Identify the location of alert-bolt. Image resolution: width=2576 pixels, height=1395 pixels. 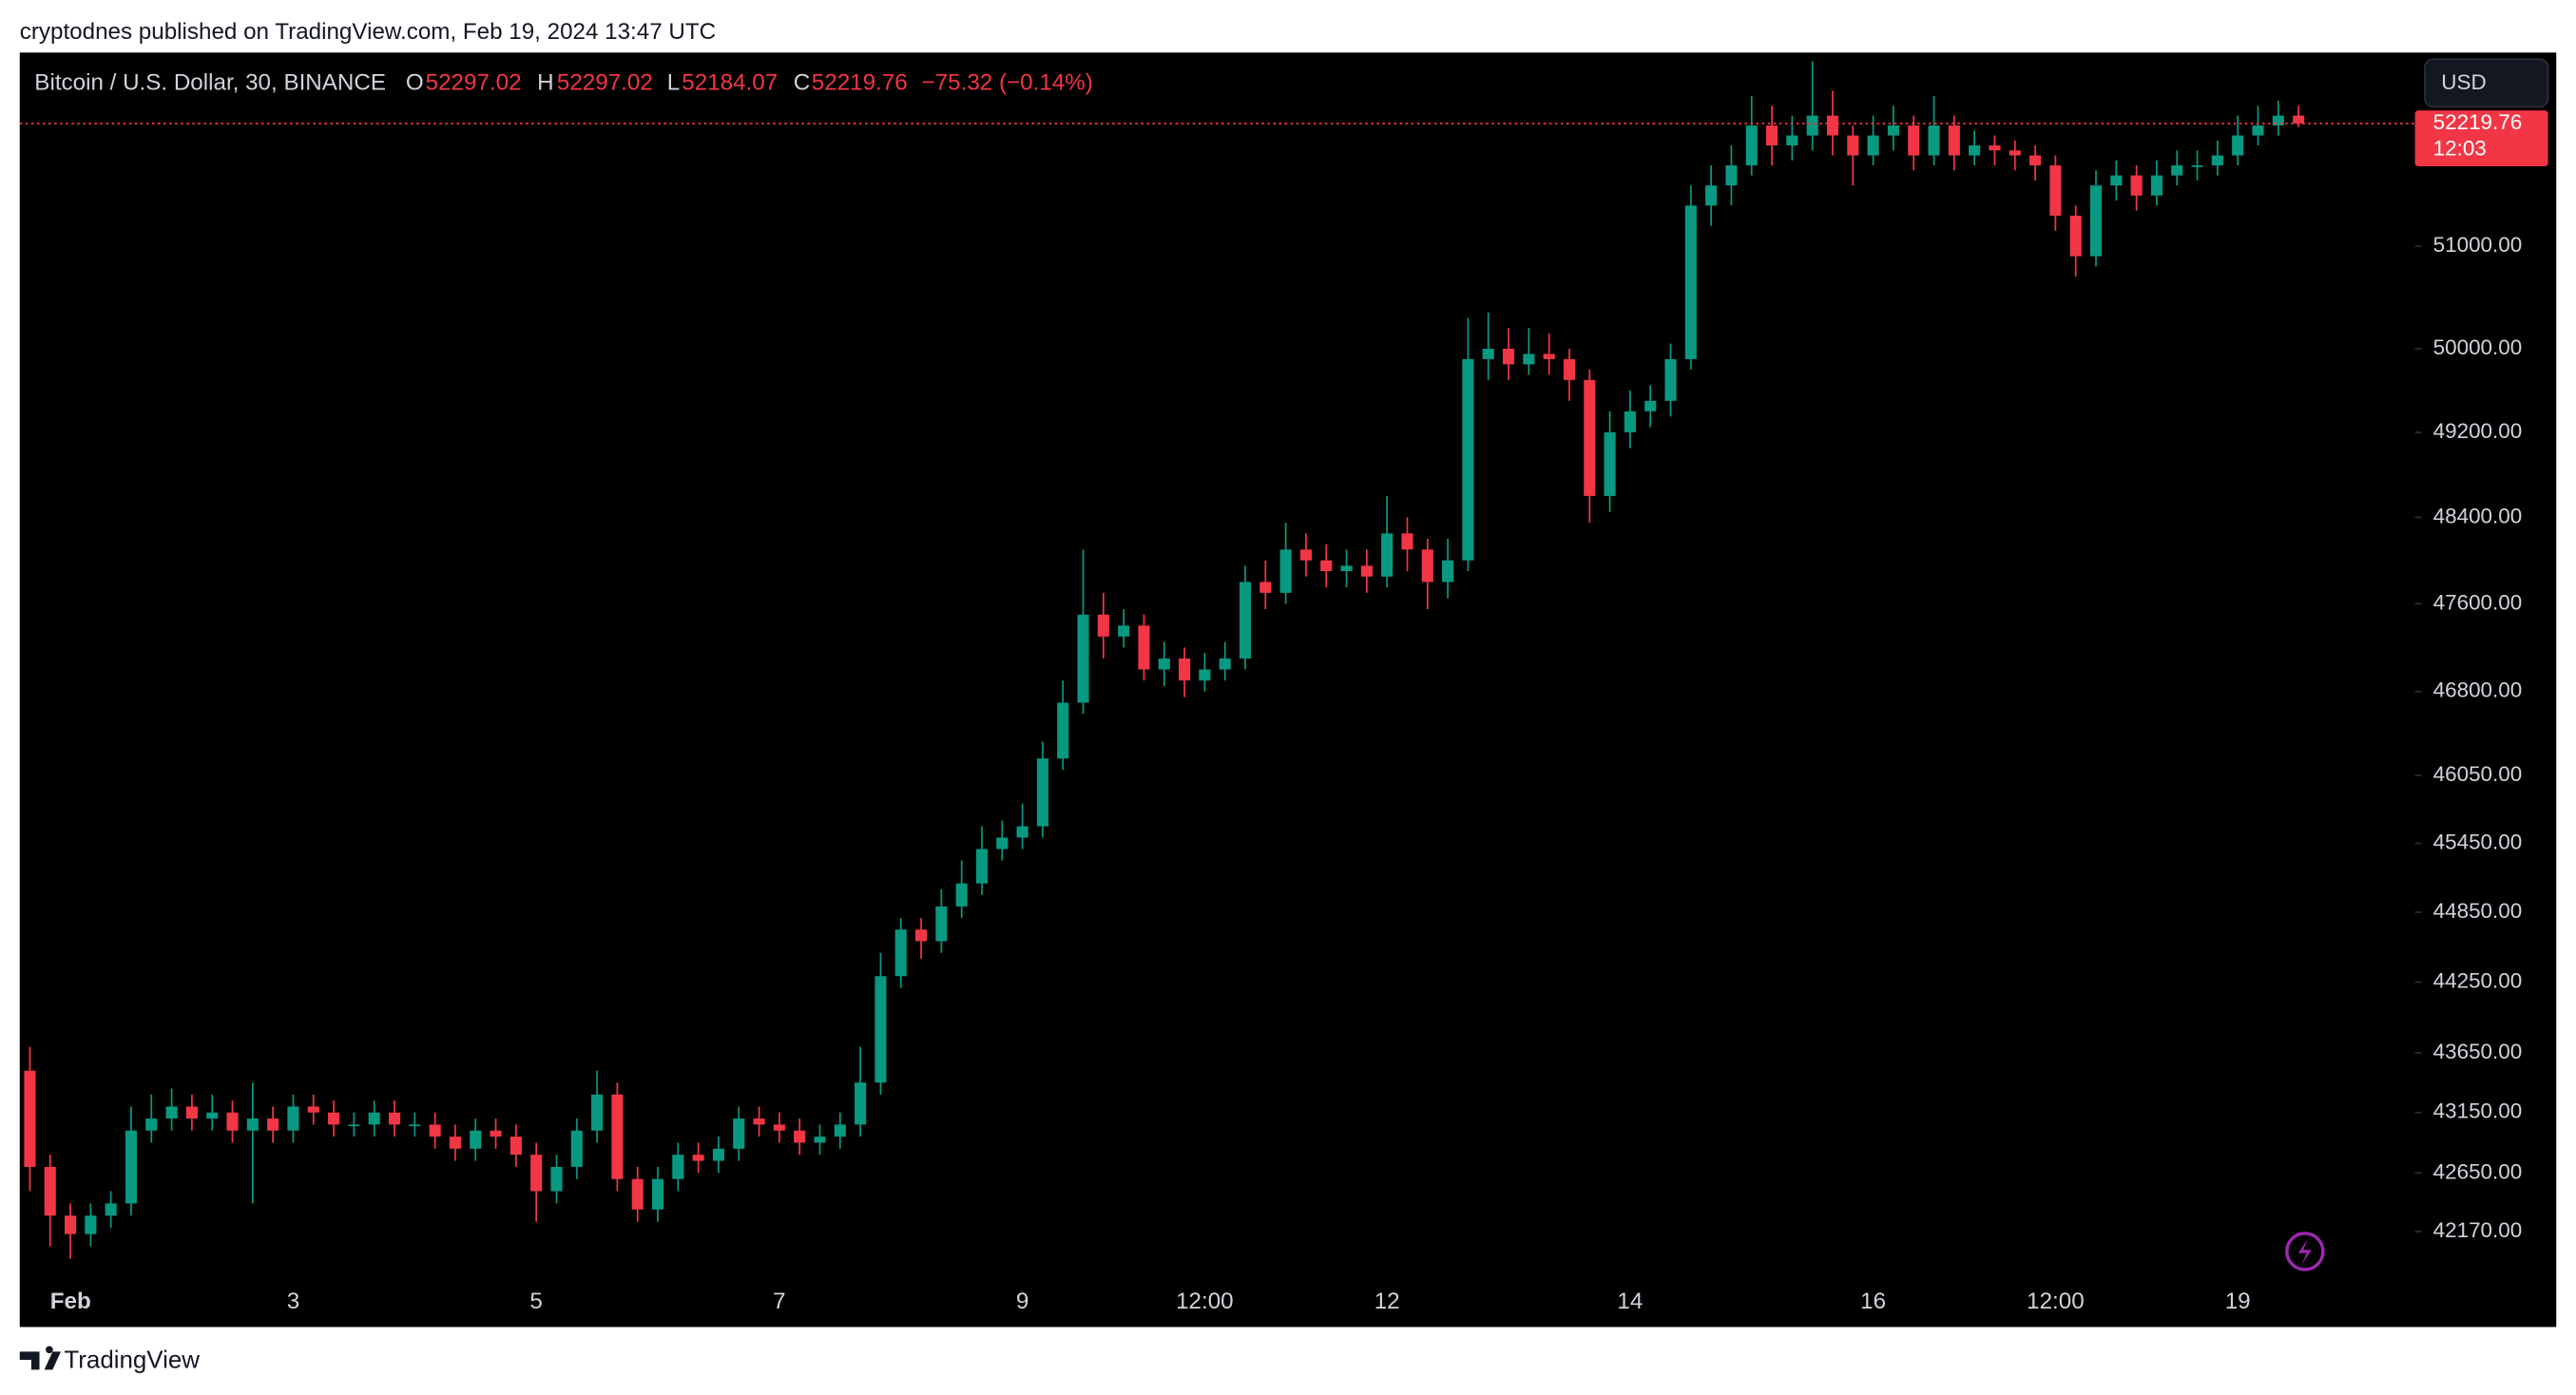
(2304, 1251).